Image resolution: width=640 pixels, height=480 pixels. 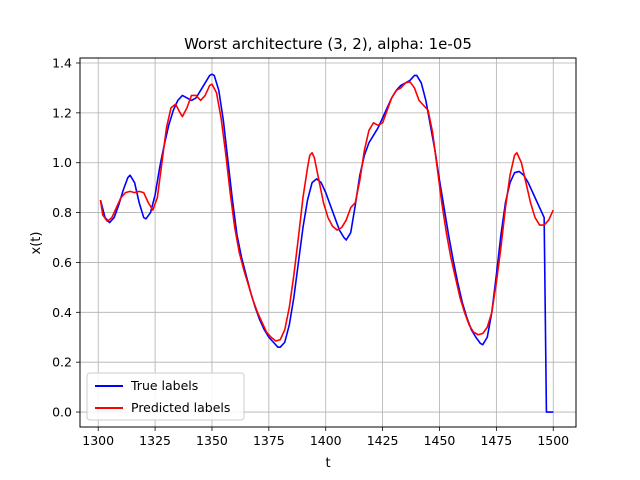 I want to click on x-tick-label: 1400, so click(x=326, y=440).